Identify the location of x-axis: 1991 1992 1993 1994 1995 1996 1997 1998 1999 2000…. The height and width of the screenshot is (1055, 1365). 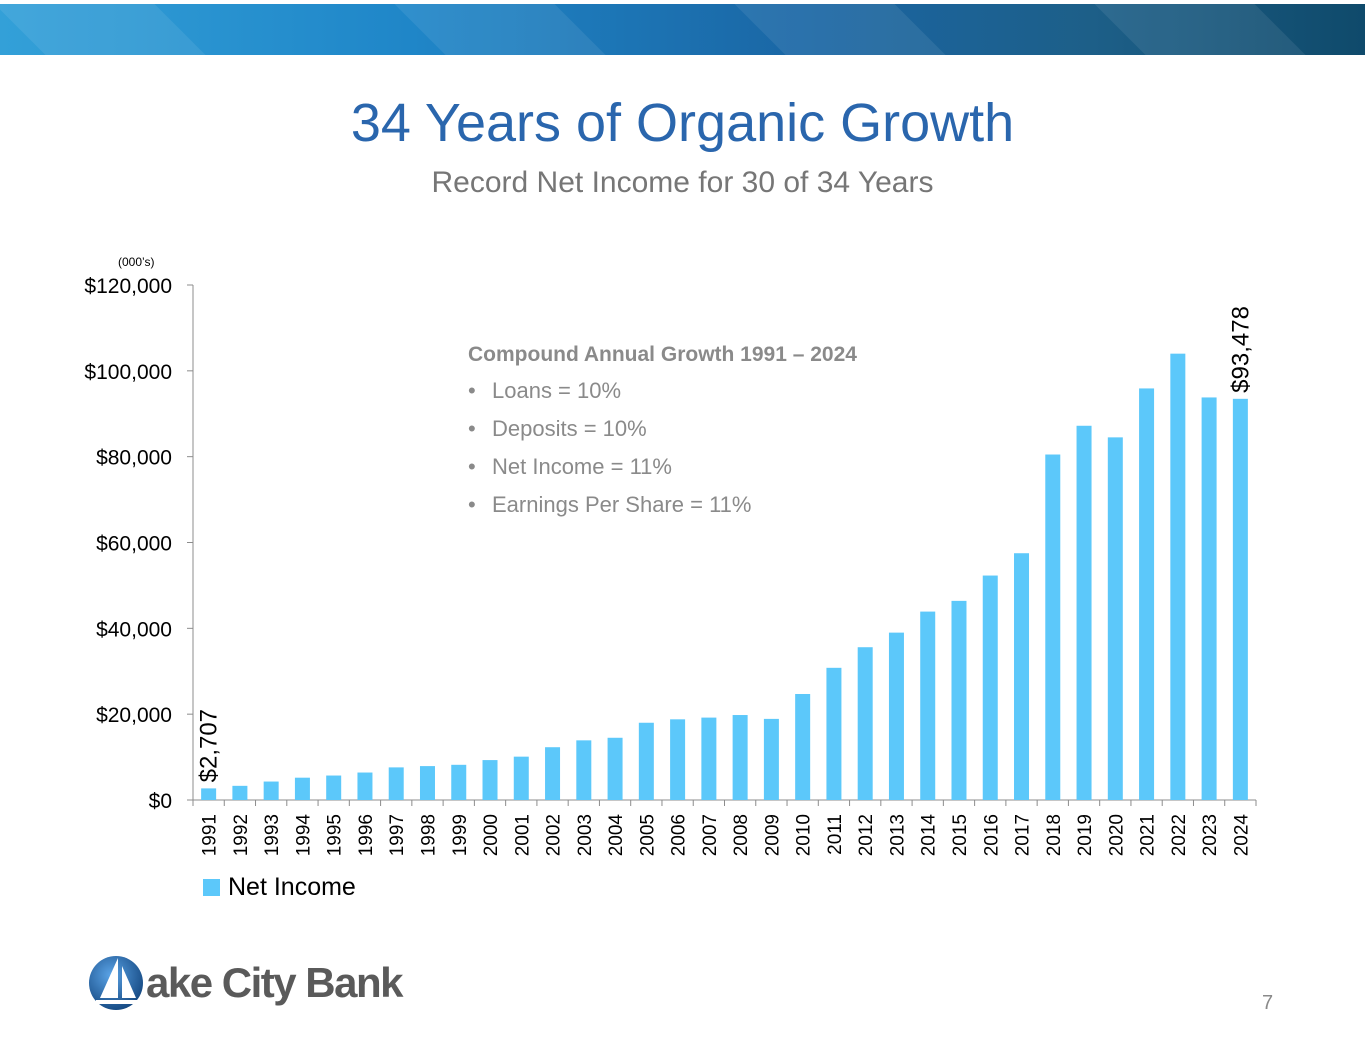
(724, 828).